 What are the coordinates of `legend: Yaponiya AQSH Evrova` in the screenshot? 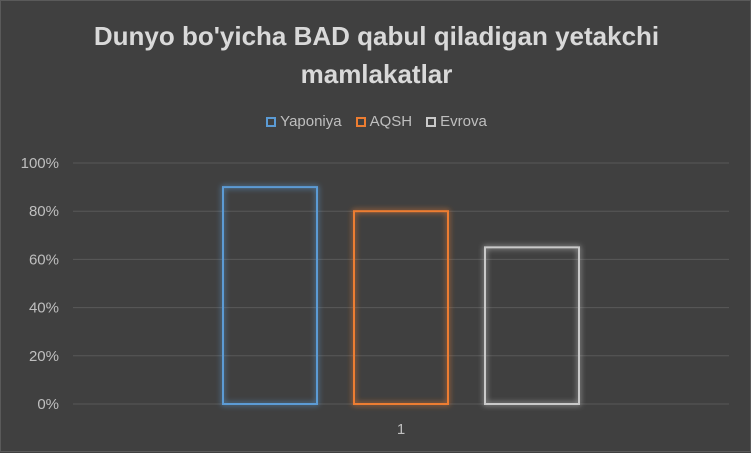 It's located at (376, 121).